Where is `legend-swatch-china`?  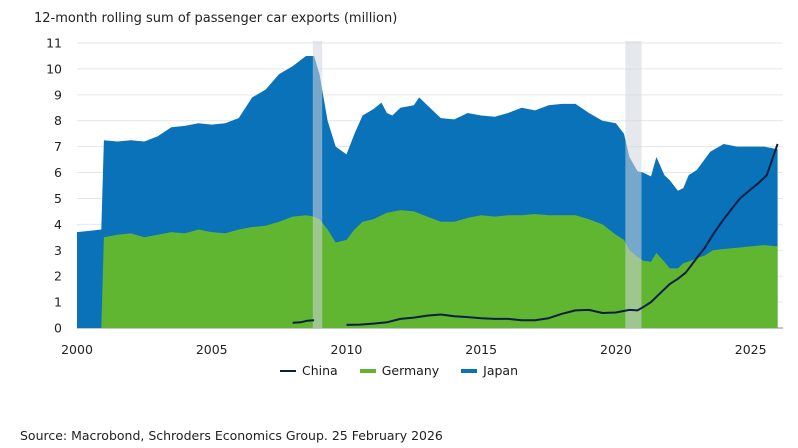
legend-swatch-china is located at coordinates (287, 370).